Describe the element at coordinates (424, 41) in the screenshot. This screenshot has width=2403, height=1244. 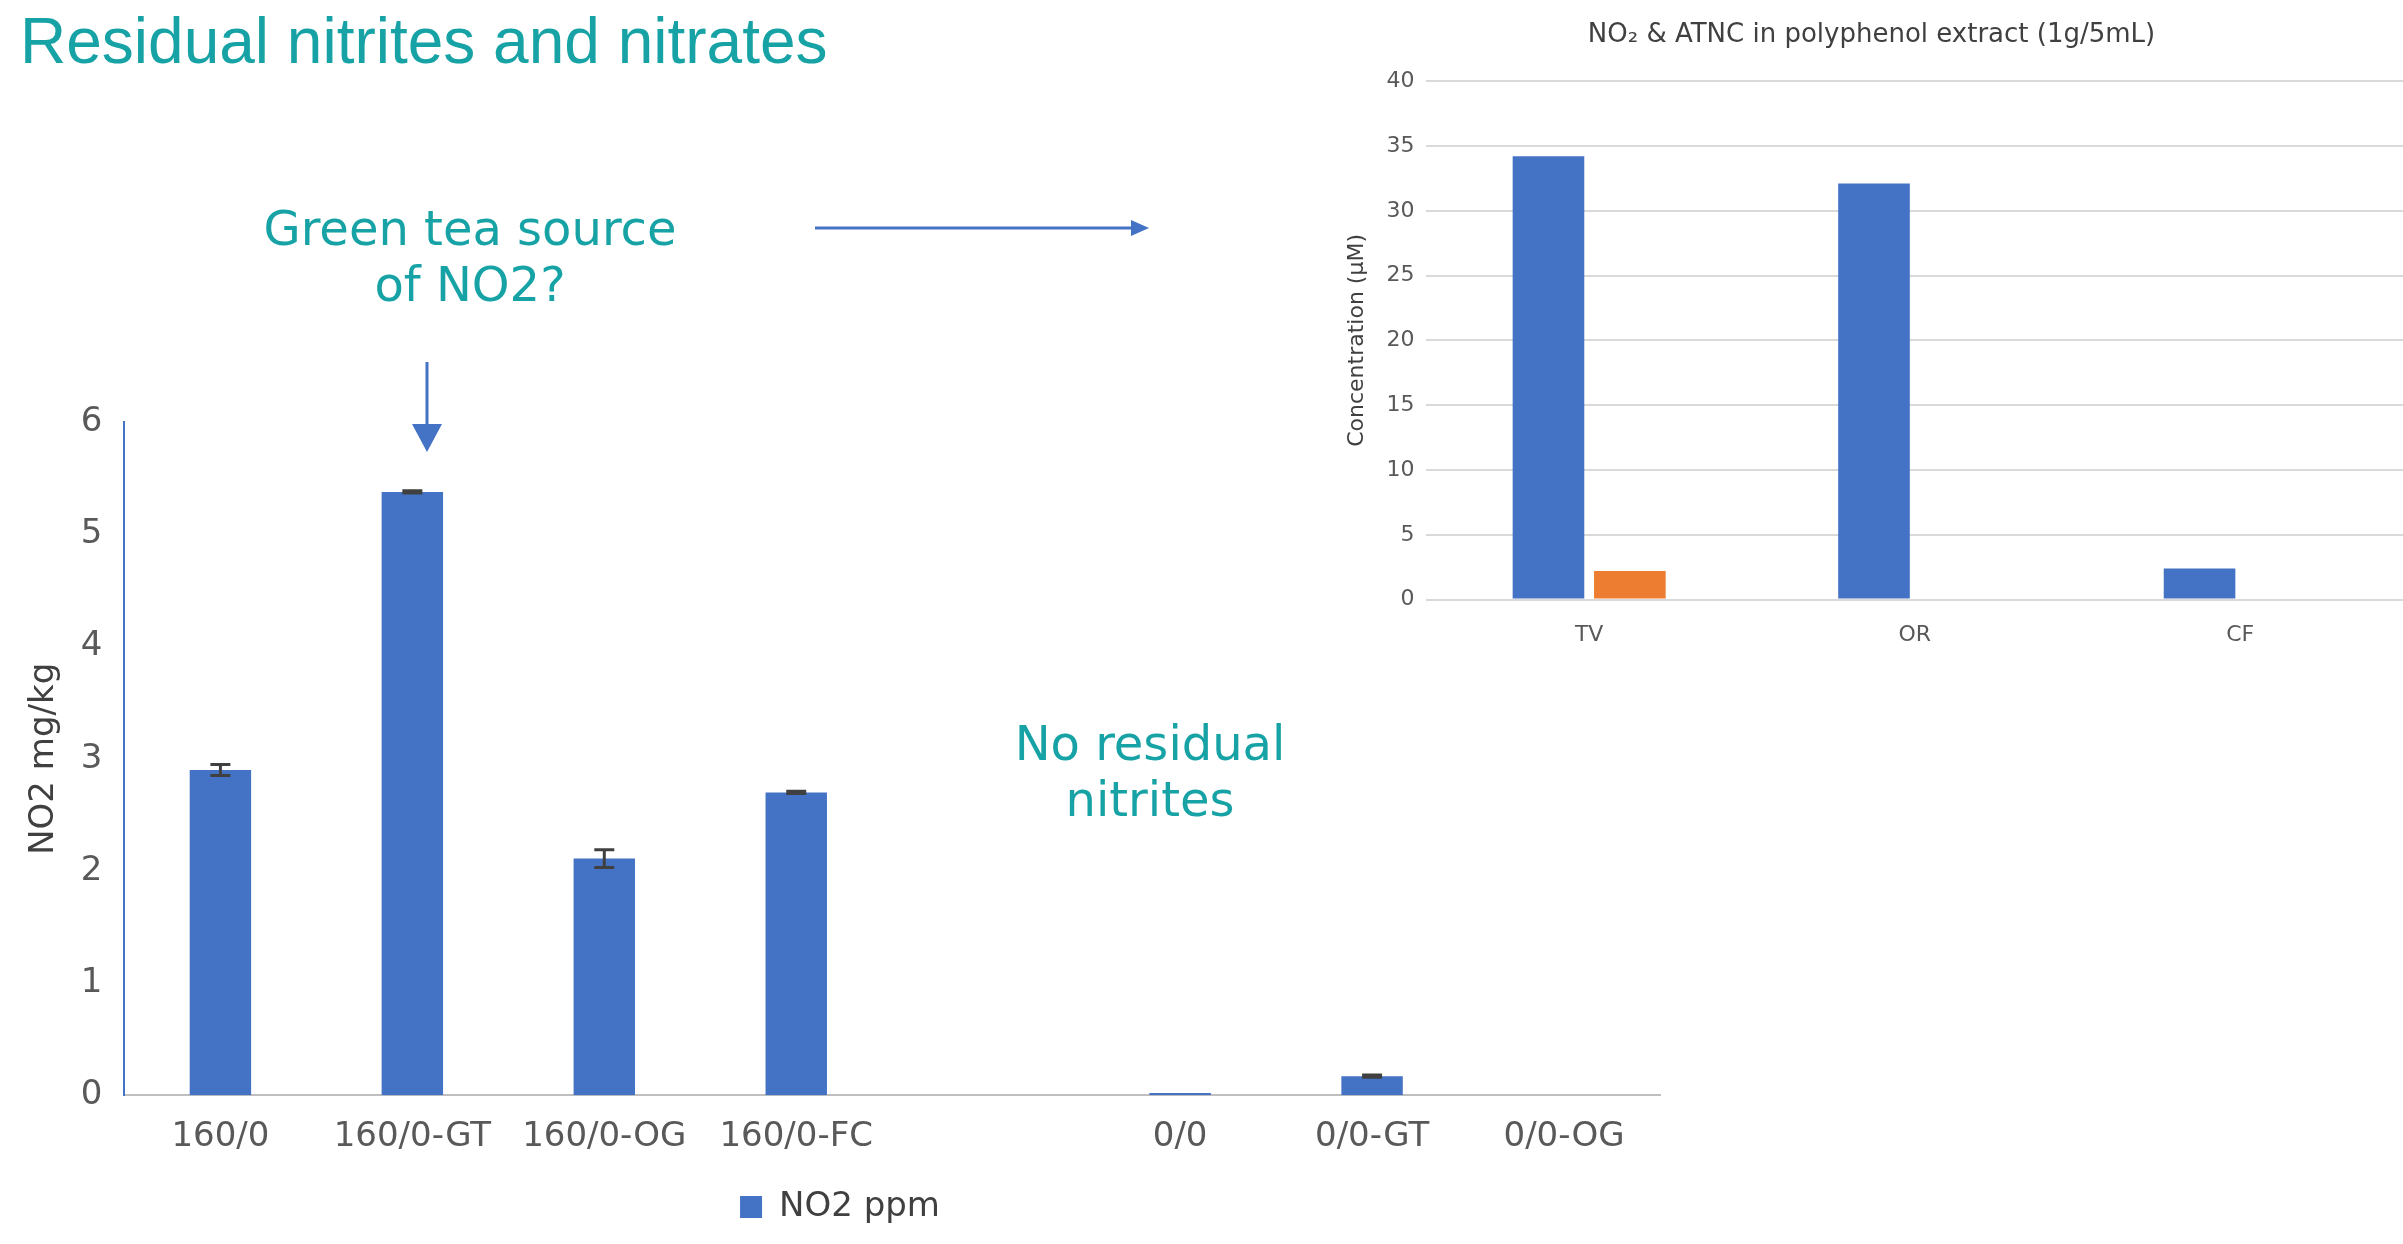
I see `chart-title: Residual nitrites and nitrates` at that location.